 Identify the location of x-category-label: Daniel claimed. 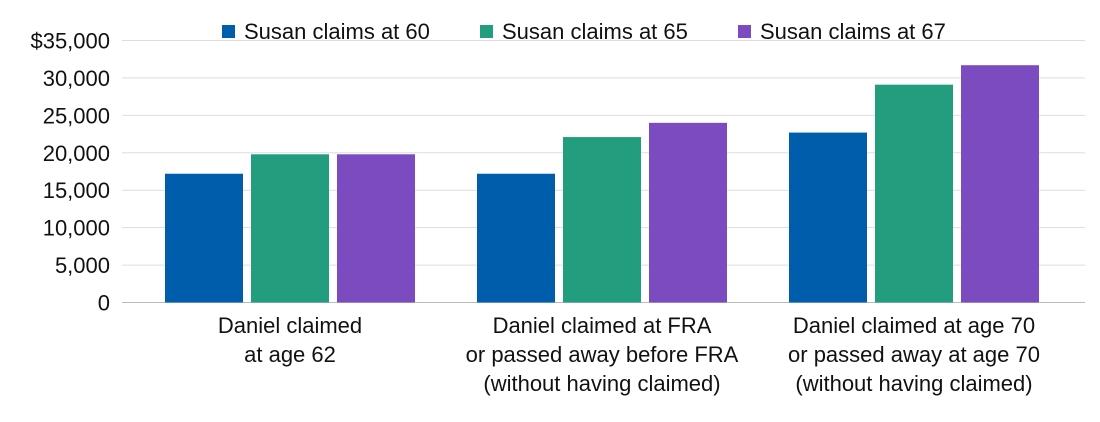
(290, 325).